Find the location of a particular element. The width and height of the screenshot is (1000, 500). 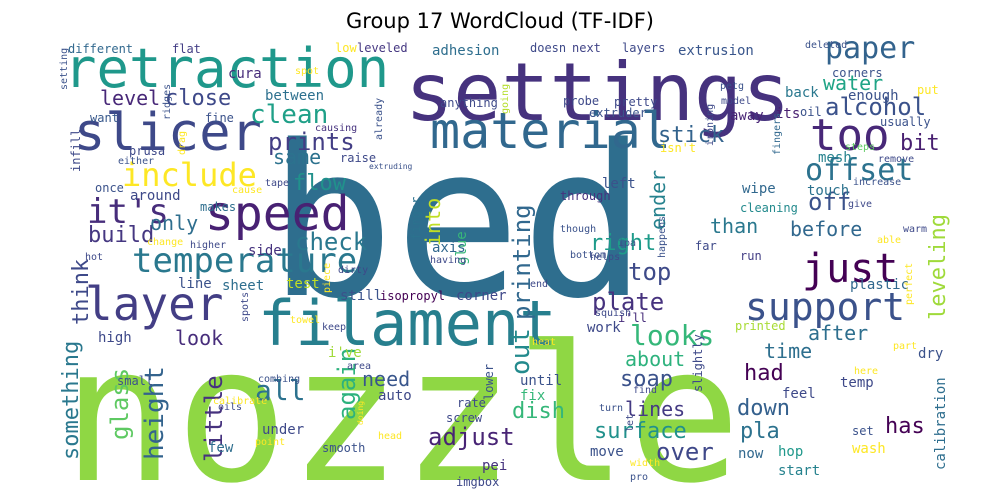

word-has: has is located at coordinates (905, 426).